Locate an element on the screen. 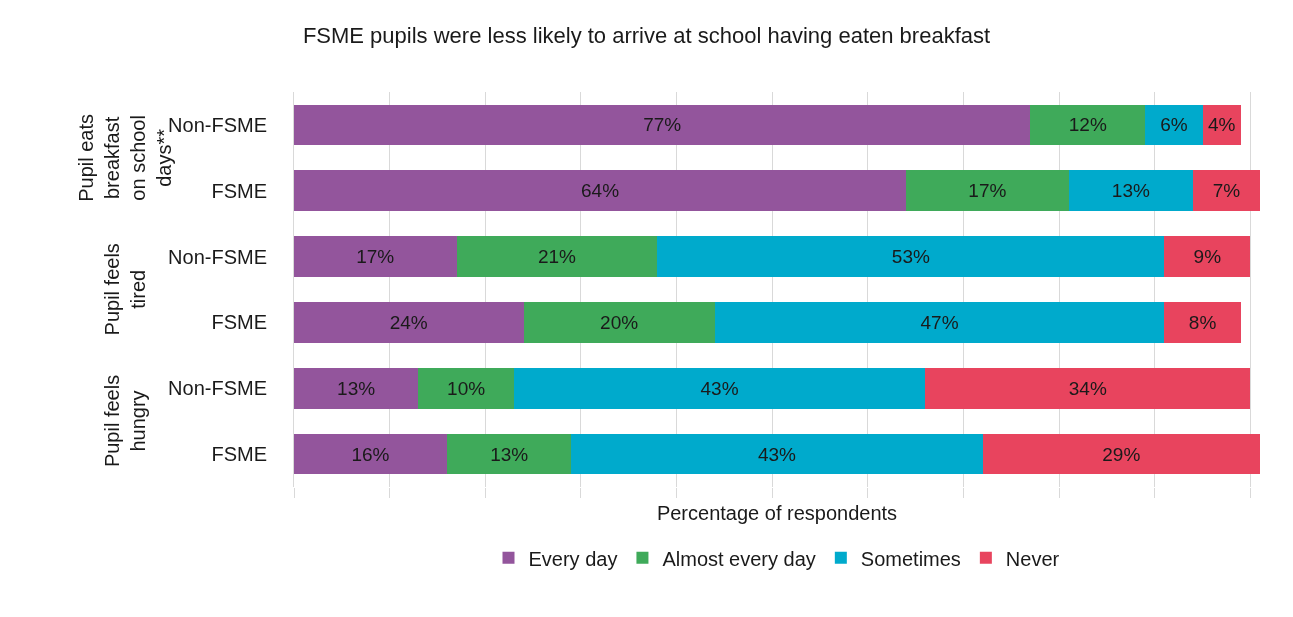 The height and width of the screenshot is (617, 1293). data-label: 24% is located at coordinates (408, 322).